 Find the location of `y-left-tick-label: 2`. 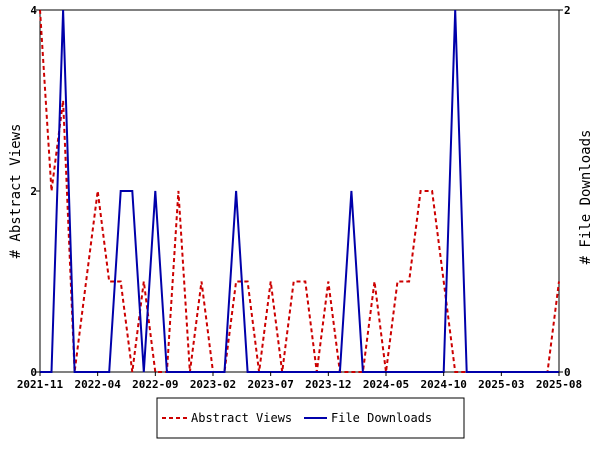

y-left-tick-label: 2 is located at coordinates (33, 191).